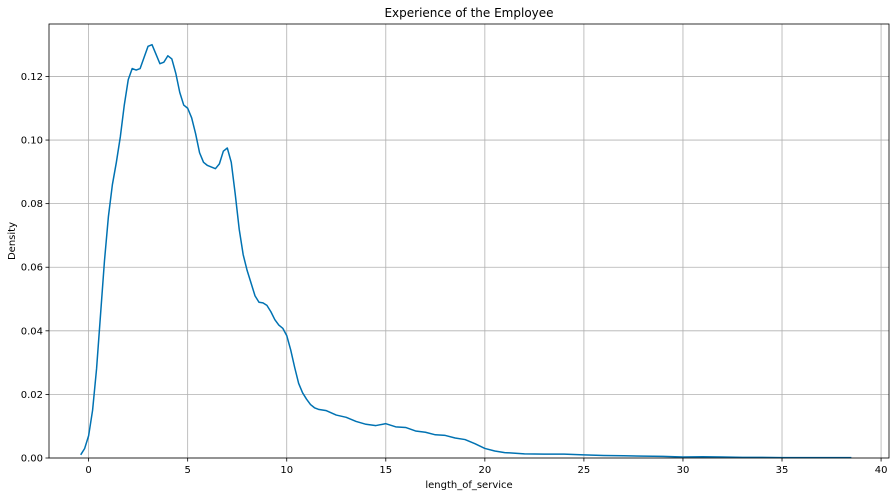 This screenshot has width=894, height=497. What do you see at coordinates (32, 268) in the screenshot?
I see `y-tick-label: 0.06` at bounding box center [32, 268].